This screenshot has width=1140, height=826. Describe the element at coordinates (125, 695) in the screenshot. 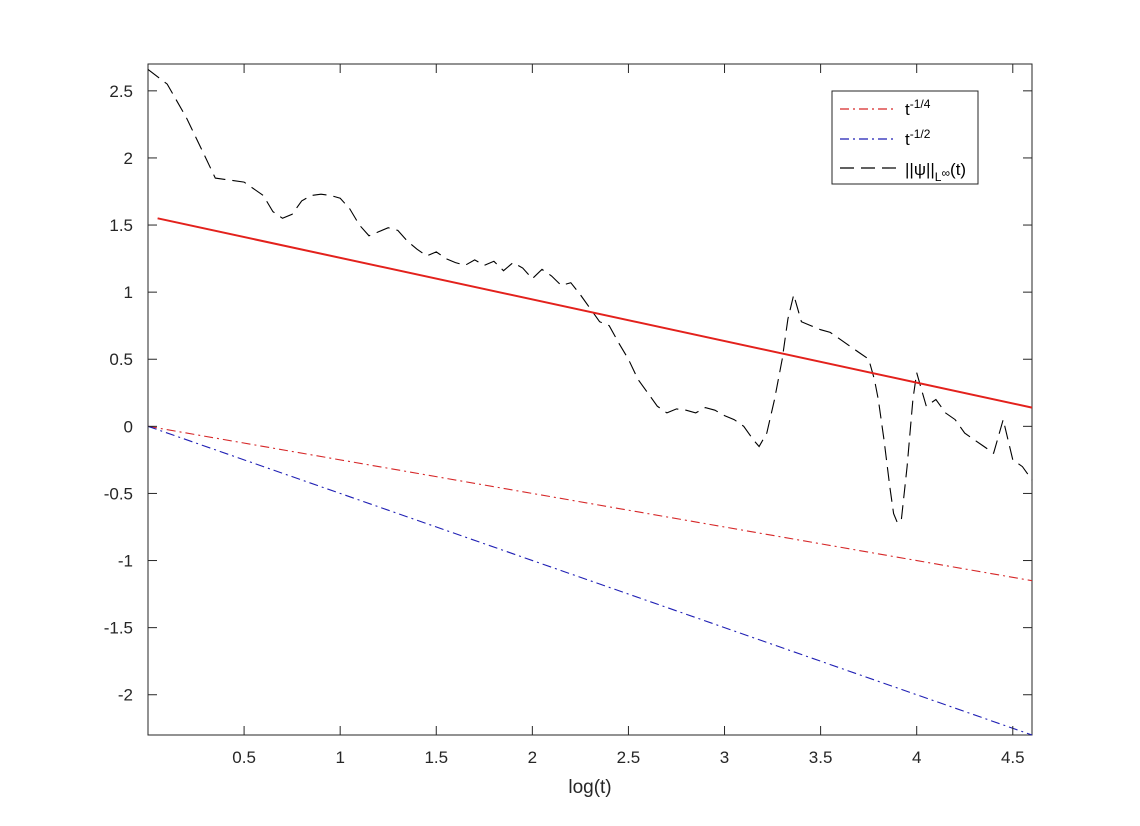

I see `y-tick-label-10: -2` at that location.